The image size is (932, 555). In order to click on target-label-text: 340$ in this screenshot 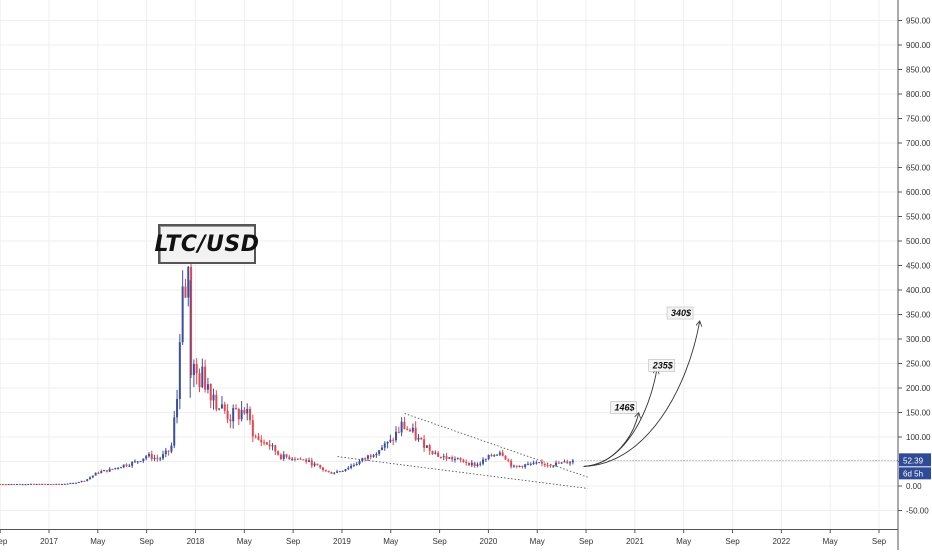, I will do `click(681, 313)`.